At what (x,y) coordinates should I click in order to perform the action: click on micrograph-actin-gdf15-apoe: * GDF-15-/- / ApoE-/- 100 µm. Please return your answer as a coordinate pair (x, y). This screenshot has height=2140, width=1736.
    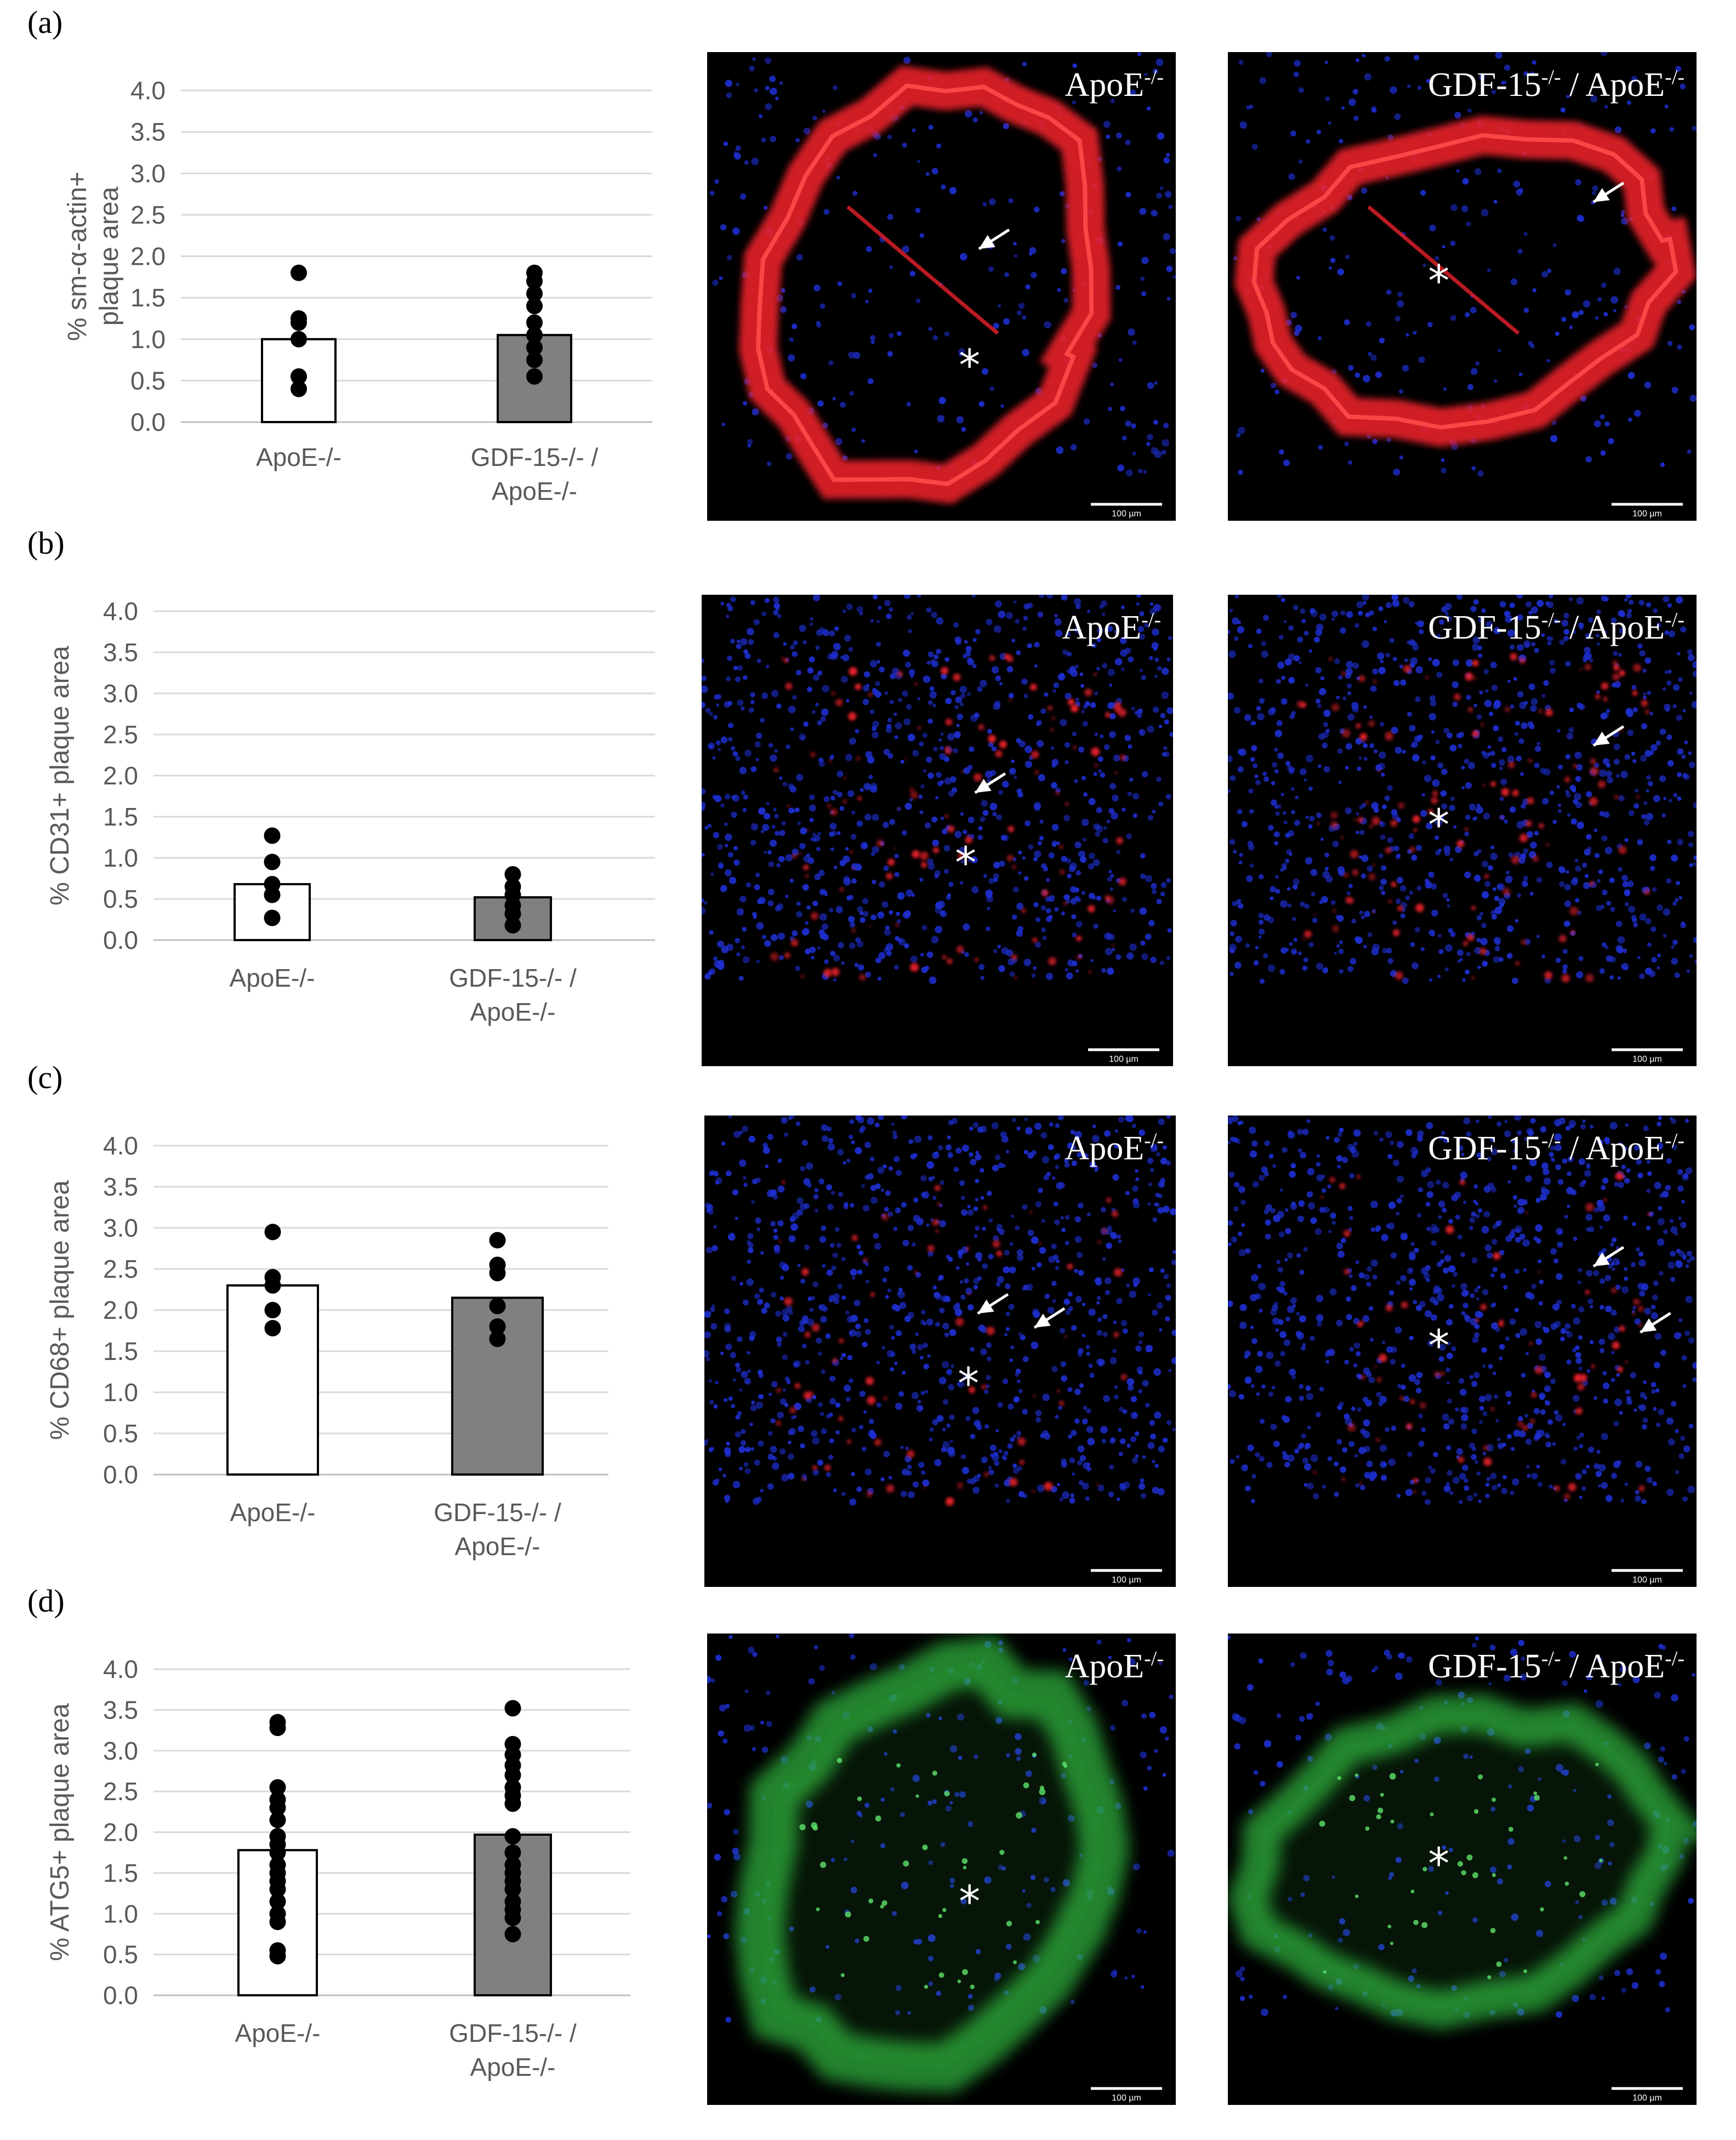
    Looking at the image, I should click on (1462, 286).